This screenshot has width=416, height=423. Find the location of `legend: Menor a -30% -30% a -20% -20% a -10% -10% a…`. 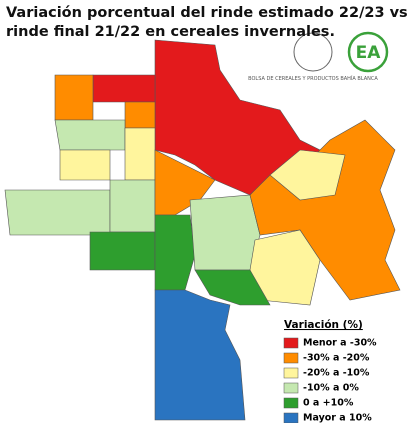

legend: Menor a -30% -30% a -20% -20% a -10% -10% a… is located at coordinates (330, 380).